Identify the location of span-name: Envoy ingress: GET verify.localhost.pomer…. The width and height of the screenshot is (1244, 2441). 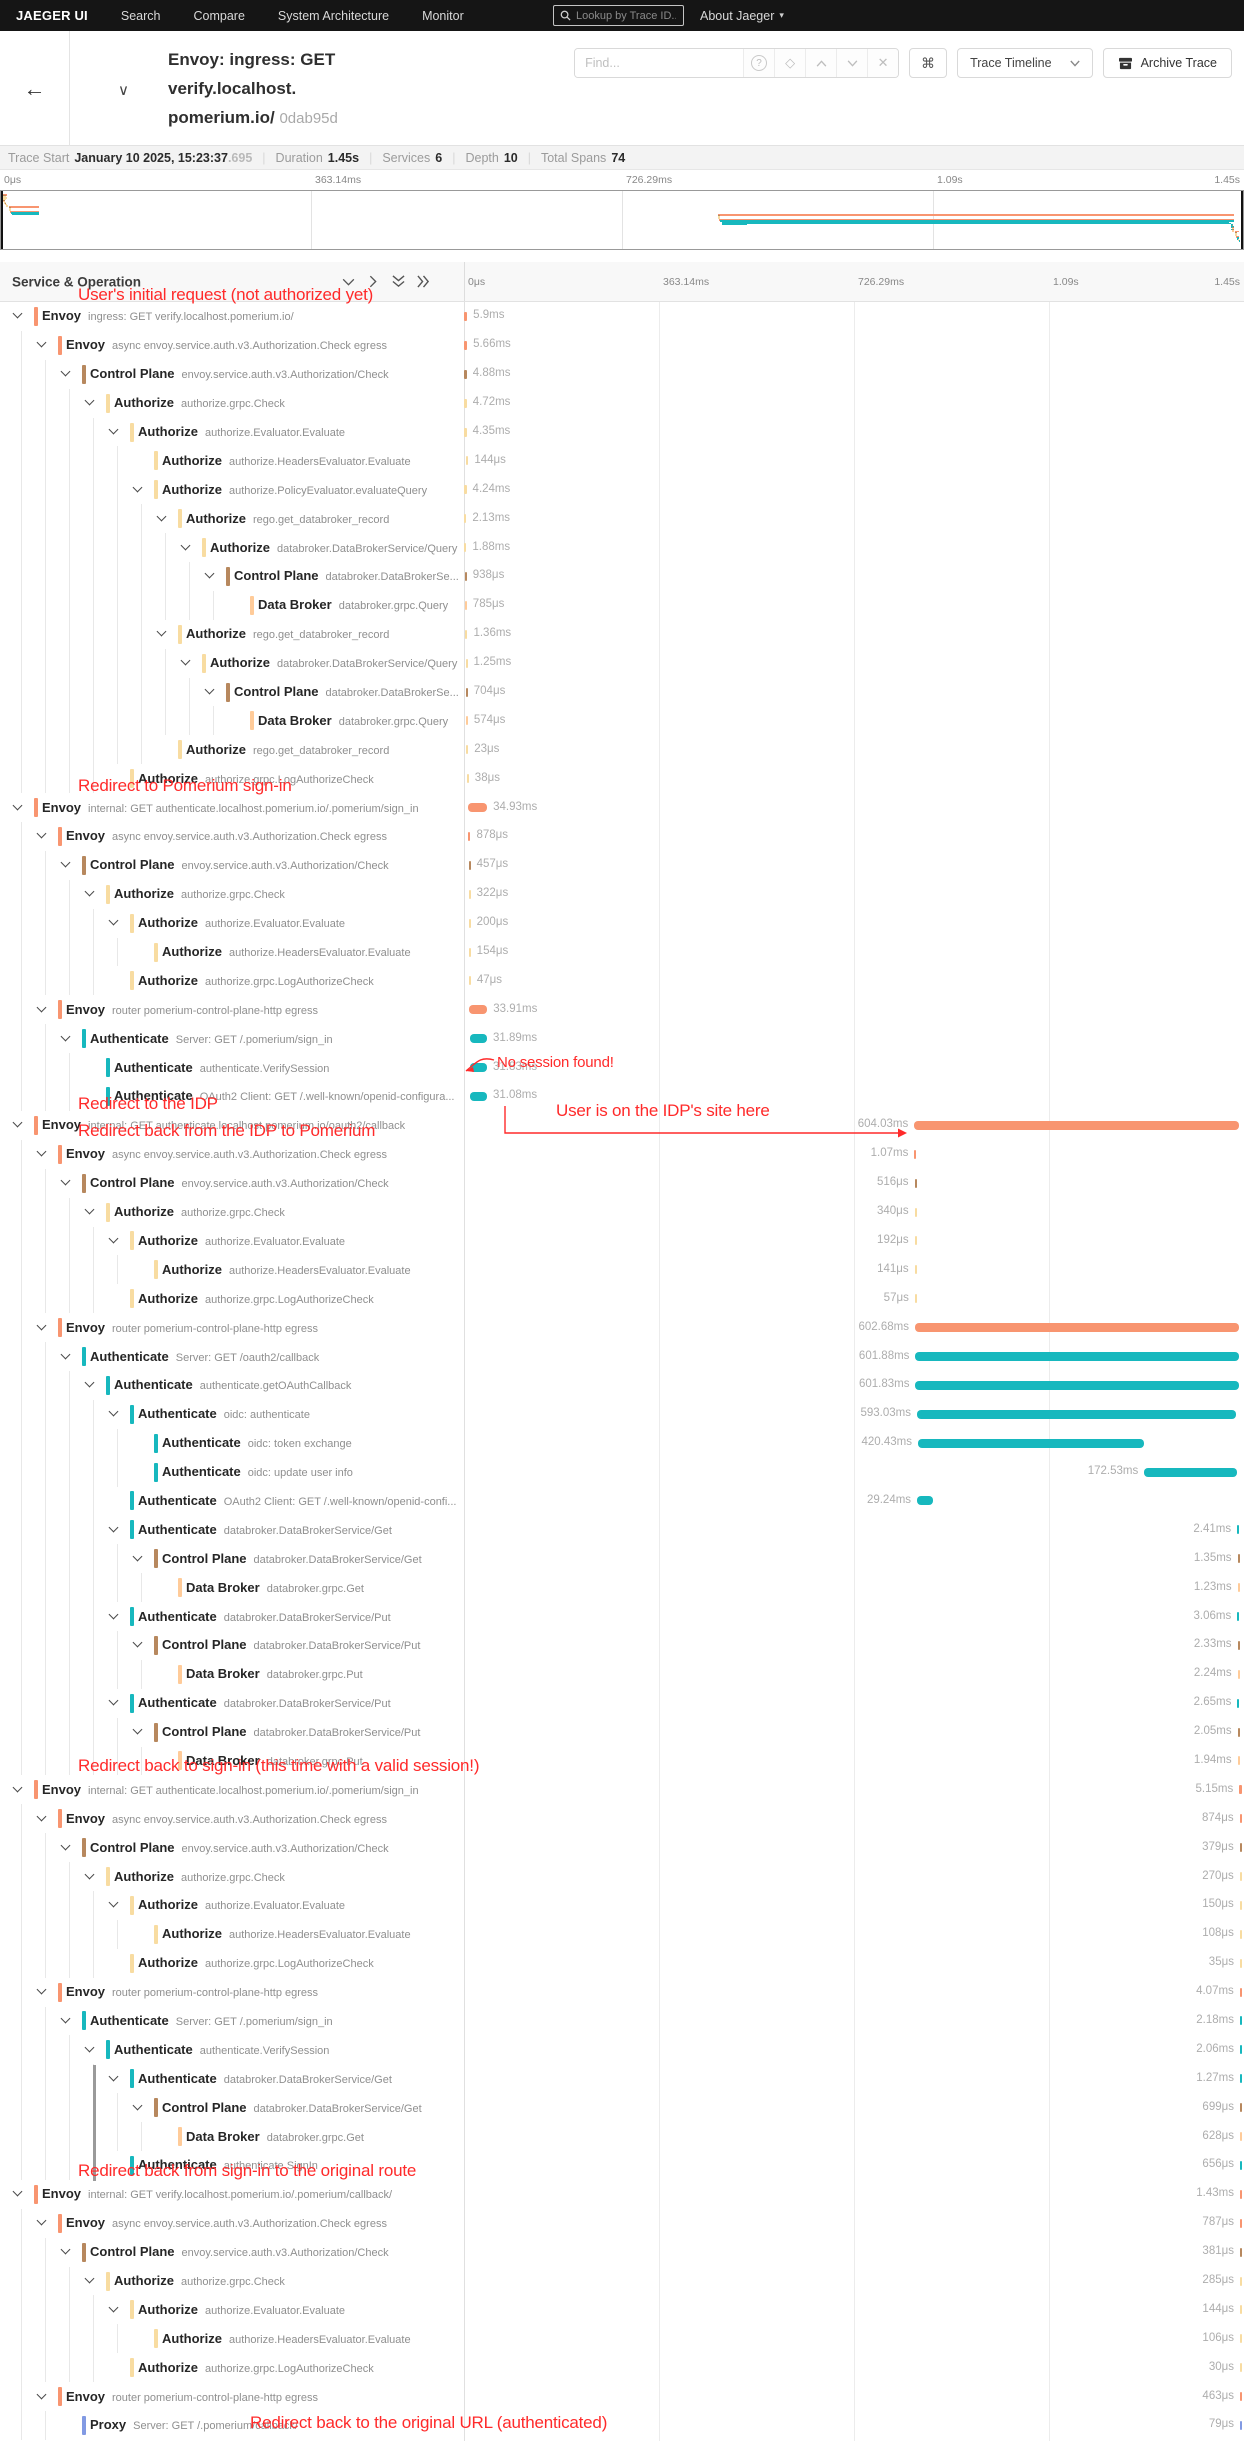
(168, 316).